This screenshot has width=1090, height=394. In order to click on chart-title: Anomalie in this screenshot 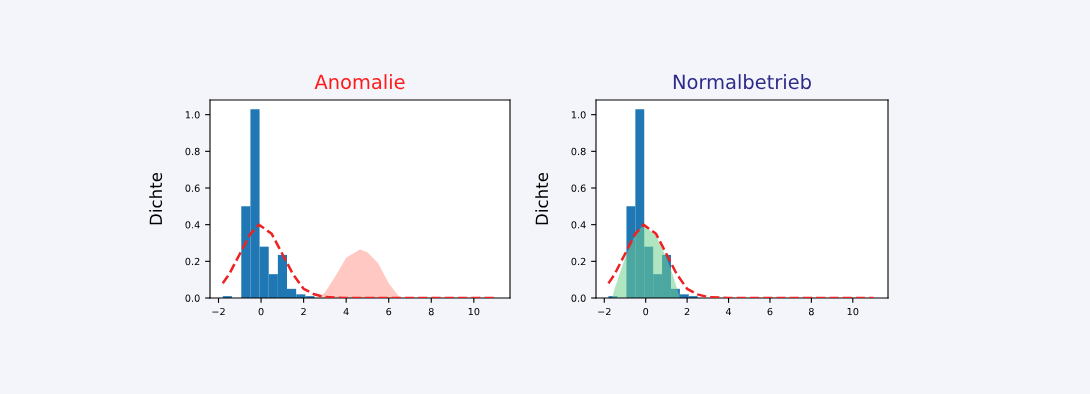, I will do `click(359, 82)`.